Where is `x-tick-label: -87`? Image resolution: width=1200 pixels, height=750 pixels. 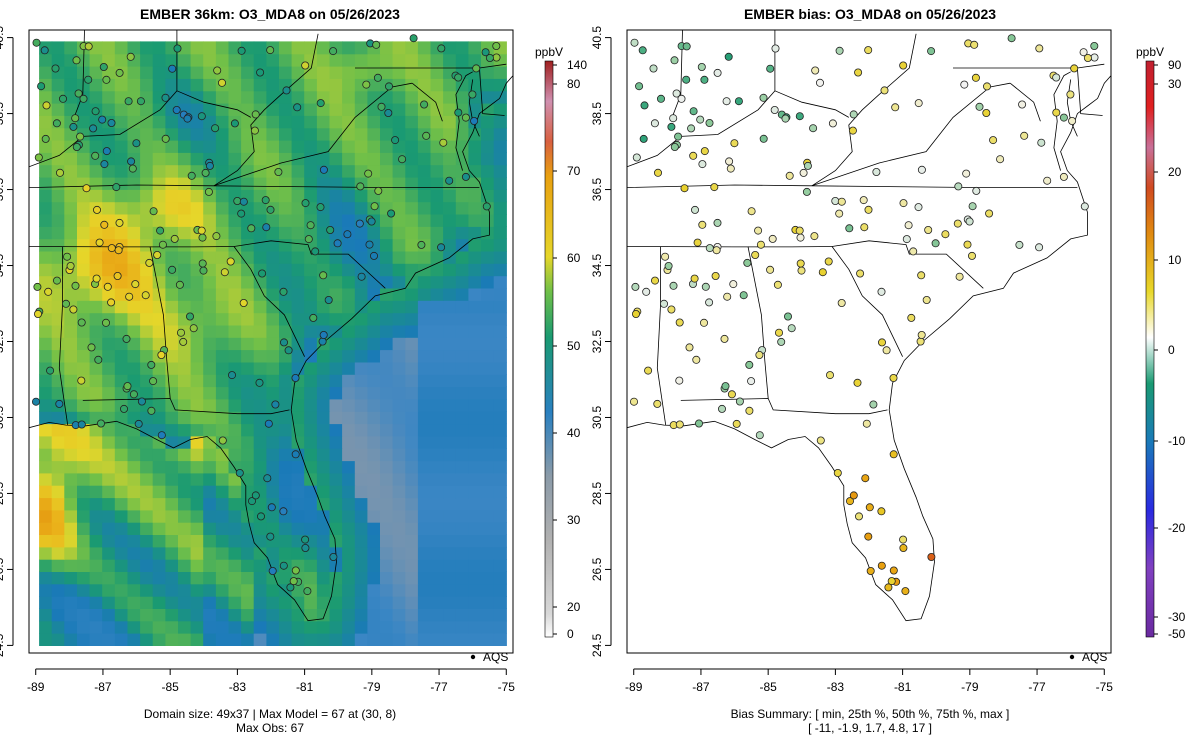
x-tick-label: -87 is located at coordinates (103, 687).